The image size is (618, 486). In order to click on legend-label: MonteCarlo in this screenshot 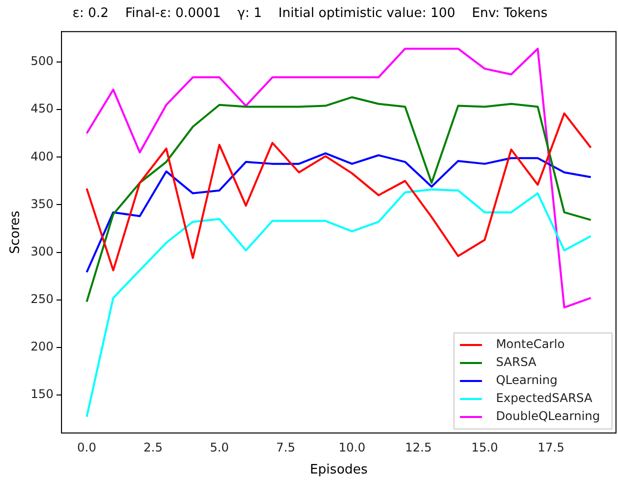, I will do `click(530, 344)`.